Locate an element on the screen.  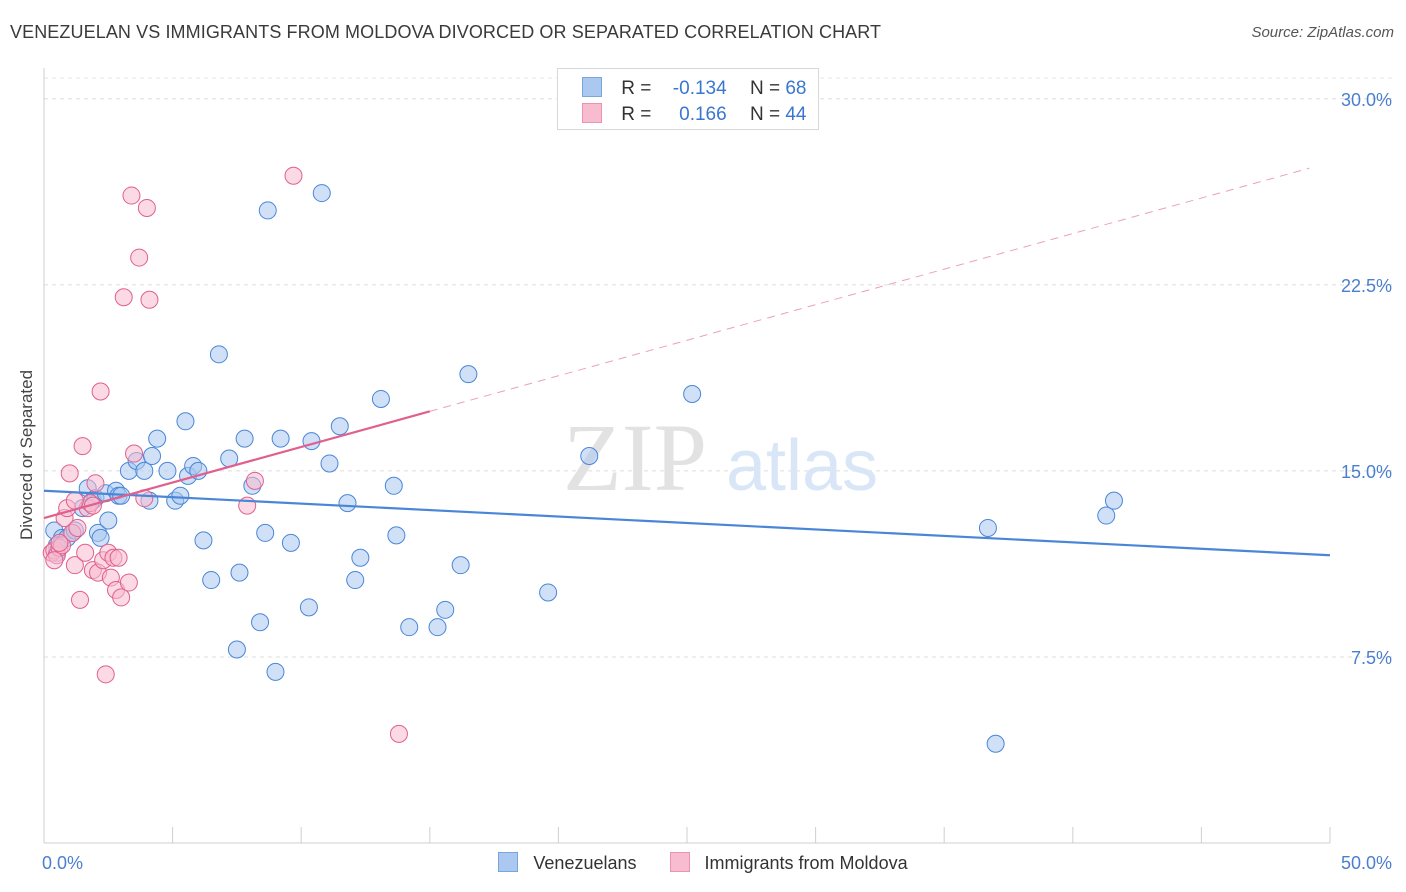
legend-row-moldova: R = 0.166 N = 44 is located at coordinates (694, 116).